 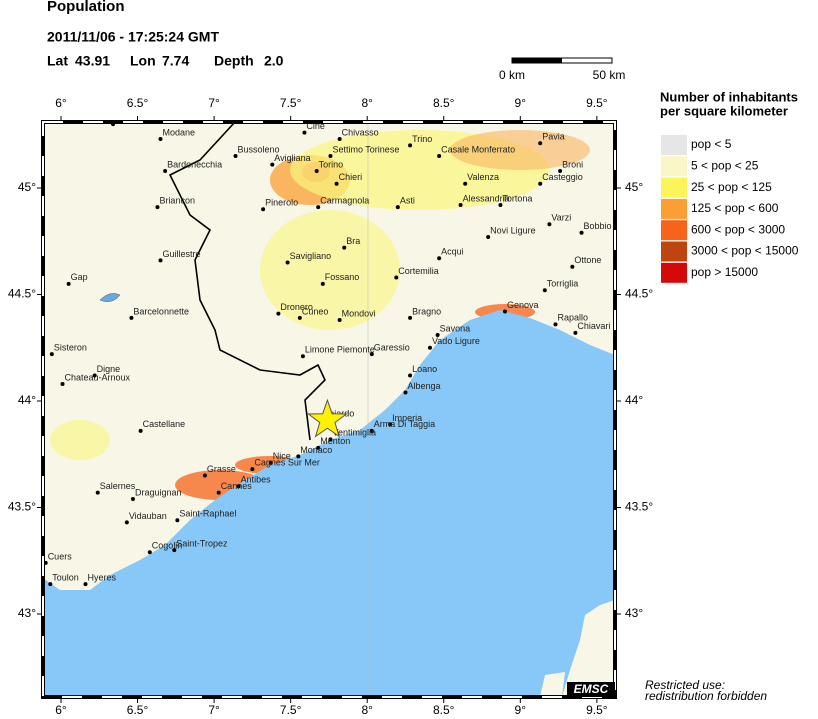 I want to click on city-label: Genova, so click(x=523, y=305).